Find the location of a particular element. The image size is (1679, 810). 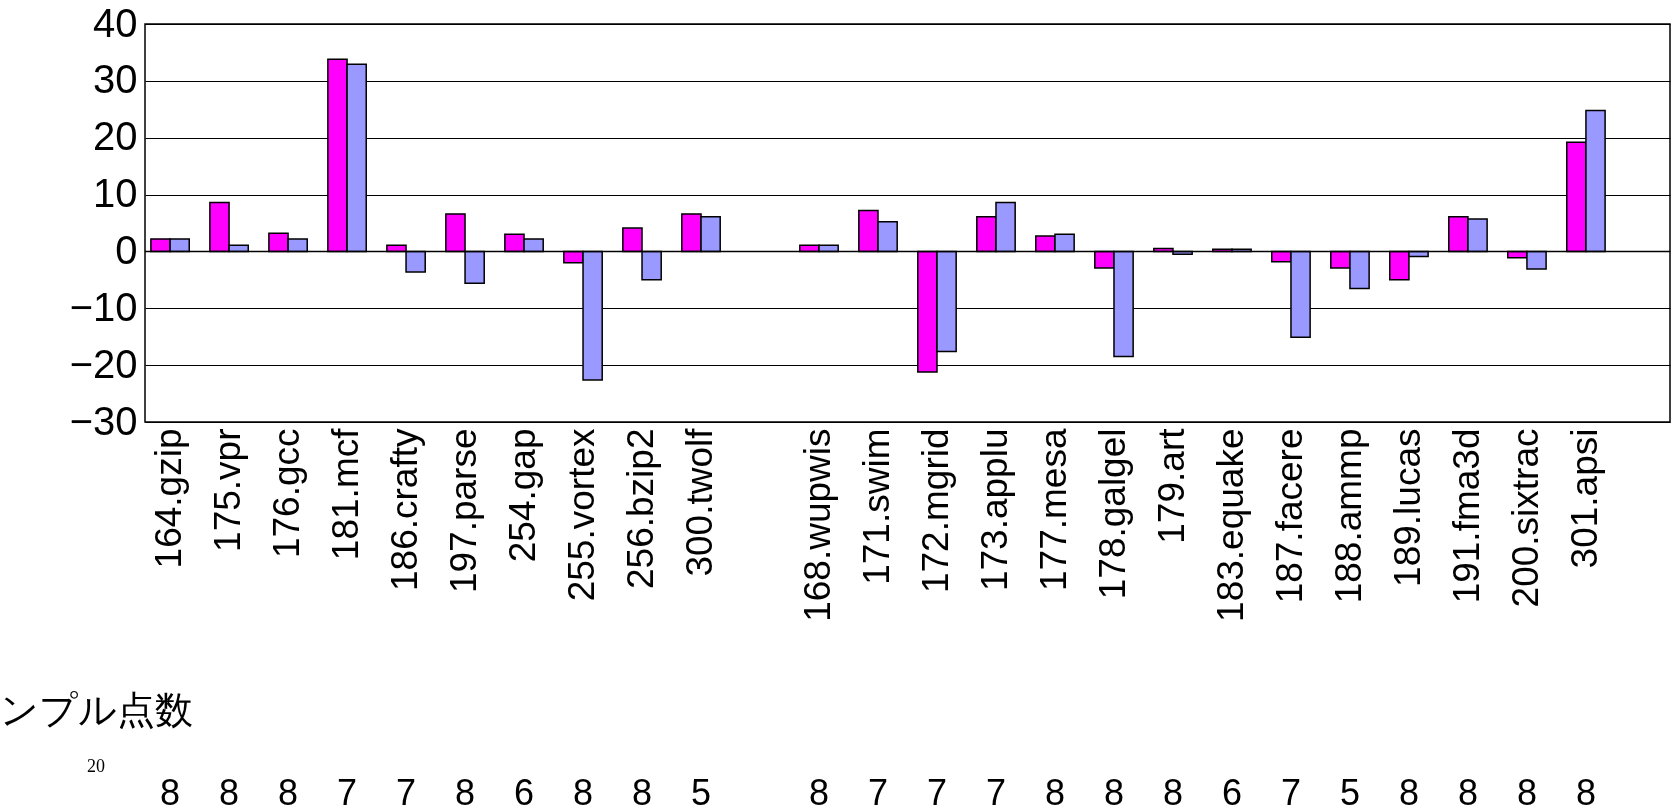

x-tick-label: 256.bzip2 is located at coordinates (641, 508).